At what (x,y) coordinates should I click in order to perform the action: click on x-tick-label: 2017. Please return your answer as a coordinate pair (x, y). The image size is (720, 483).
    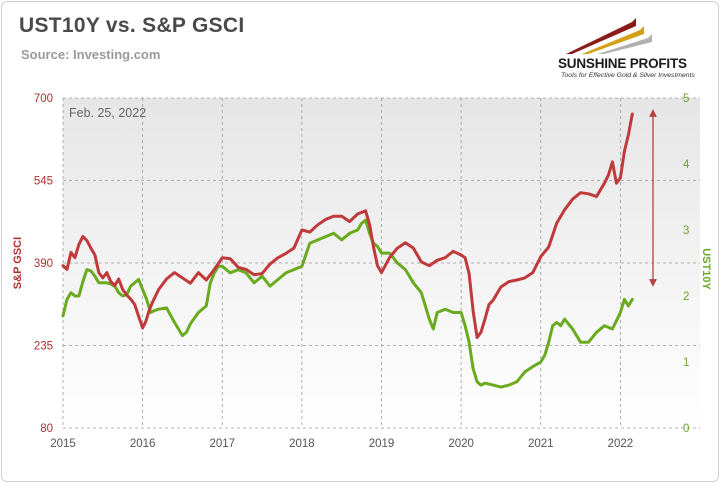
    Looking at the image, I should click on (222, 444).